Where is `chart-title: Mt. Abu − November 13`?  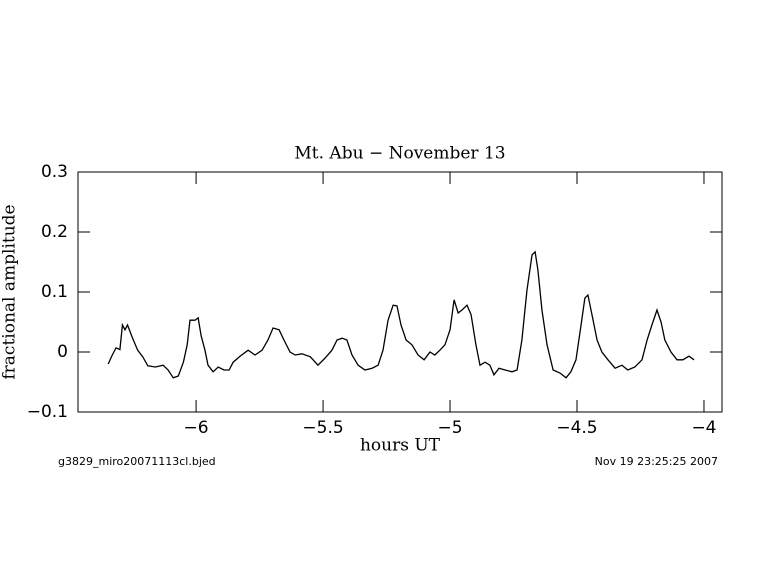
chart-title: Mt. Abu − November 13 is located at coordinates (399, 154).